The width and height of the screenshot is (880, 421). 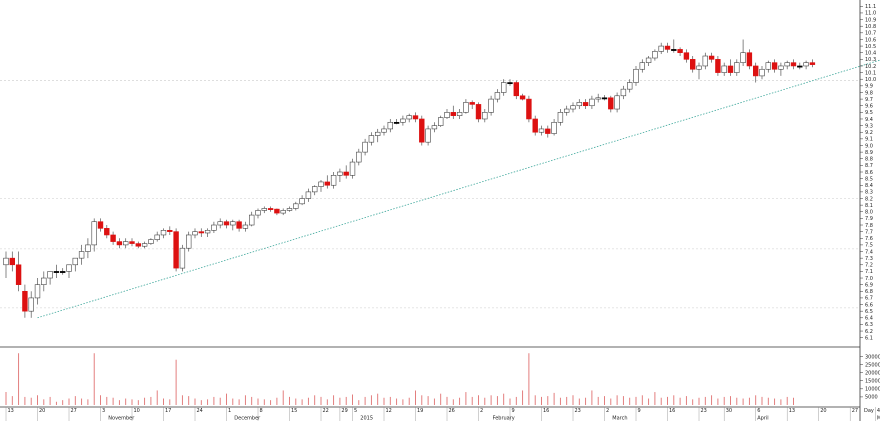 I want to click on price-tick-label: 7.0, so click(x=869, y=279).